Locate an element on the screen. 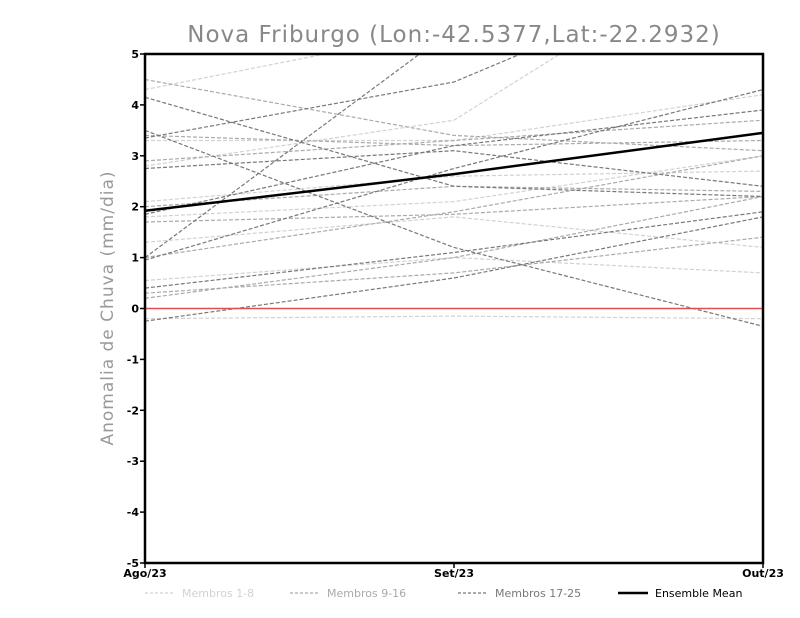  y-tick-label: -2 is located at coordinates (133, 410).